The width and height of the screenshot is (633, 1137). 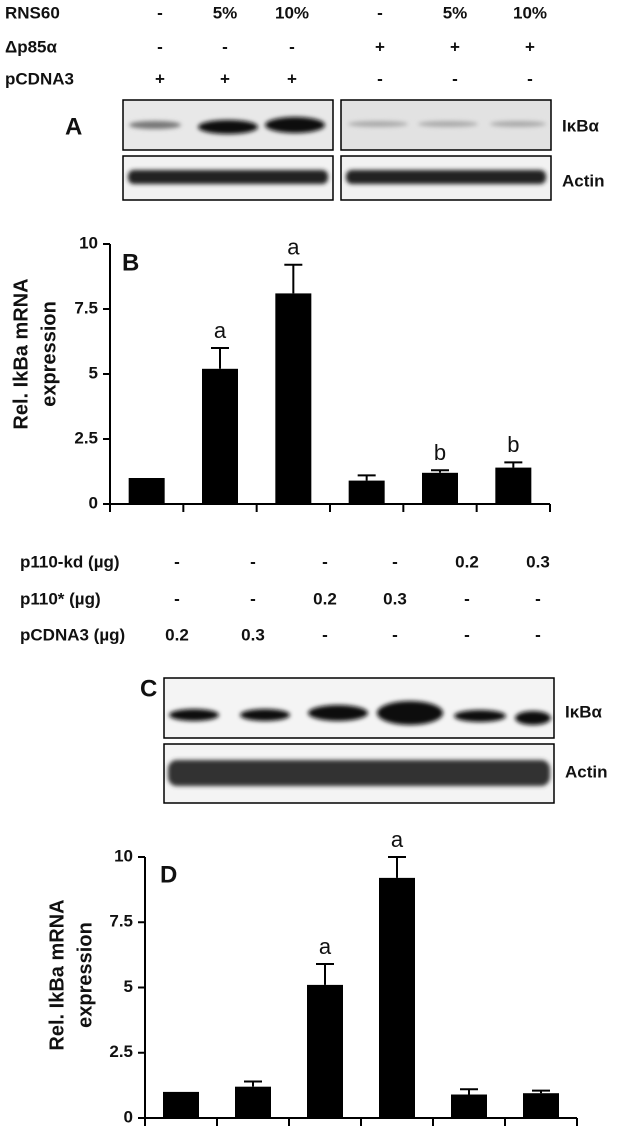 What do you see at coordinates (39, 78) in the screenshot?
I see `condition-label: pCDNA3` at bounding box center [39, 78].